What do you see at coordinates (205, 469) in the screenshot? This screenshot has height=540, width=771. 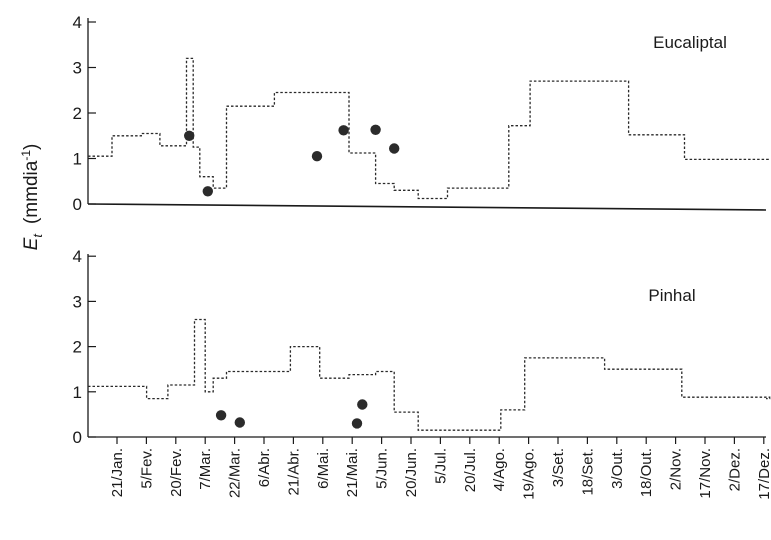 I see `x-tick-label: 7/Mar.` at bounding box center [205, 469].